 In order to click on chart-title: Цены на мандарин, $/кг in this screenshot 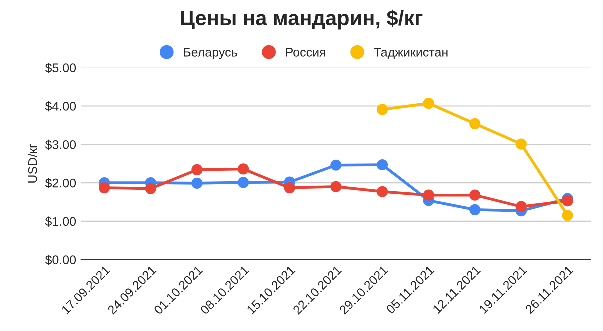, I will do `click(302, 20)`.